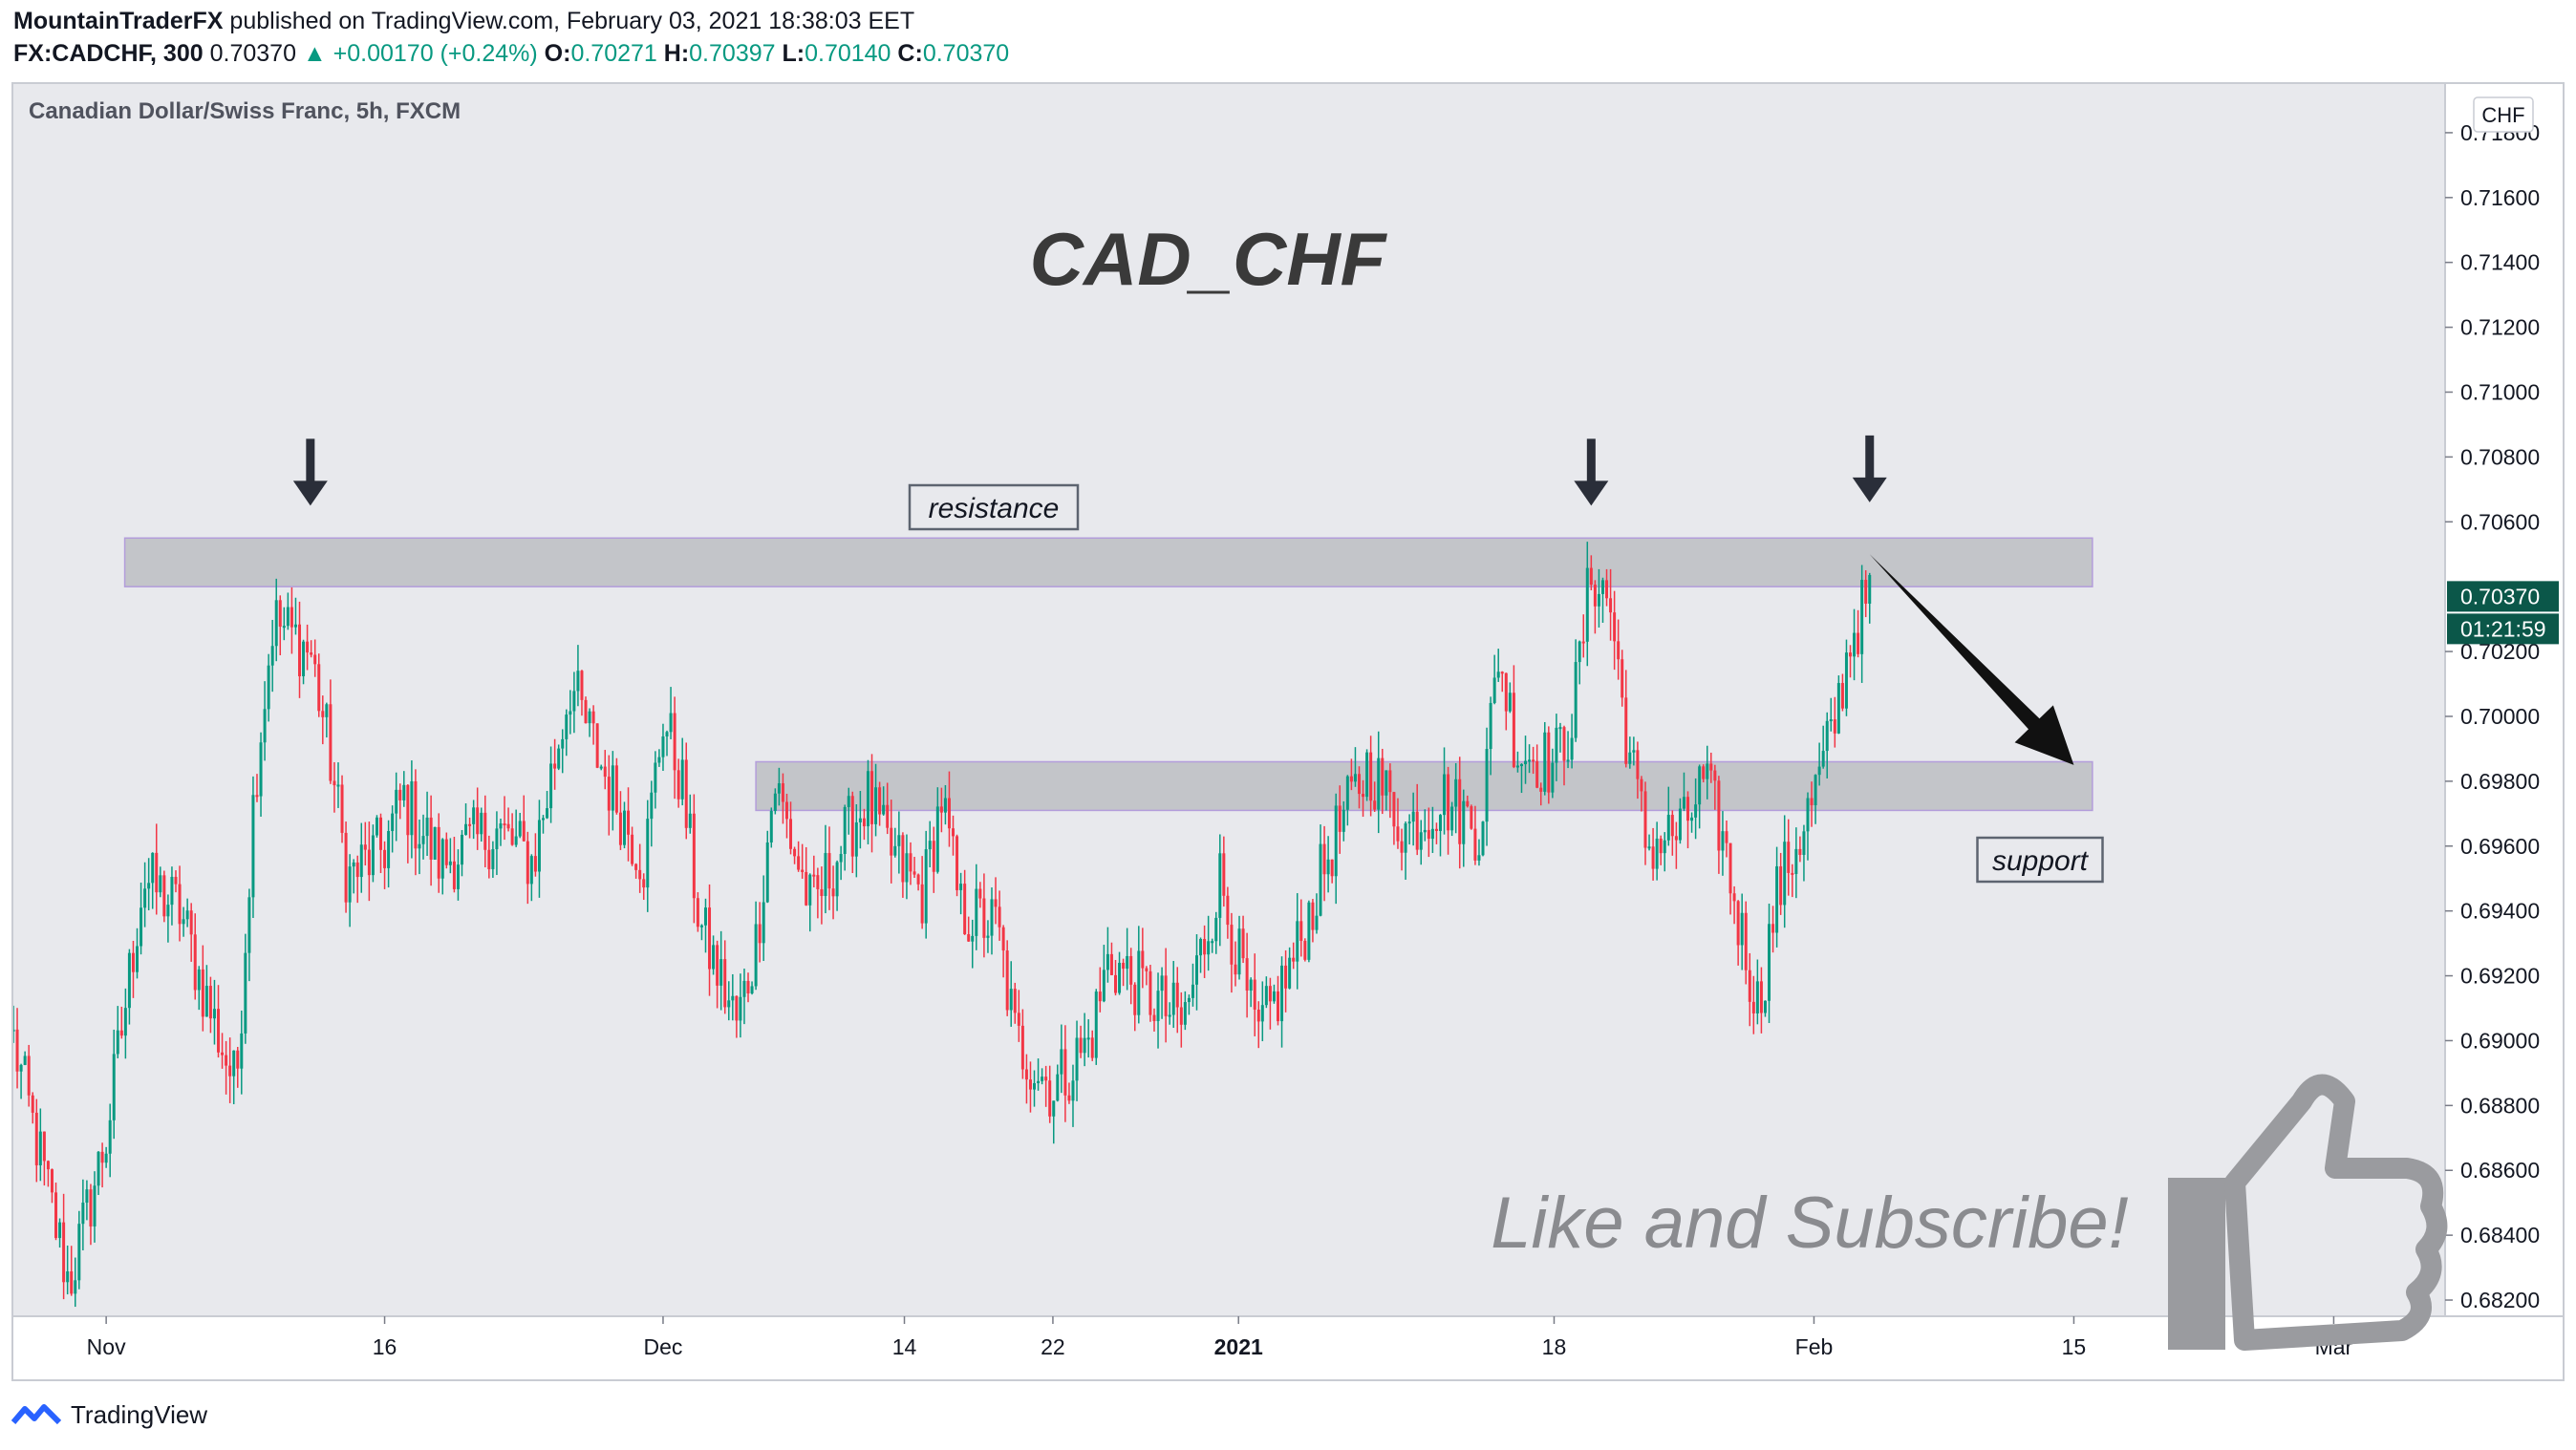 The width and height of the screenshot is (2576, 1450). I want to click on y-tick-label: 0.71200, so click(2500, 327).